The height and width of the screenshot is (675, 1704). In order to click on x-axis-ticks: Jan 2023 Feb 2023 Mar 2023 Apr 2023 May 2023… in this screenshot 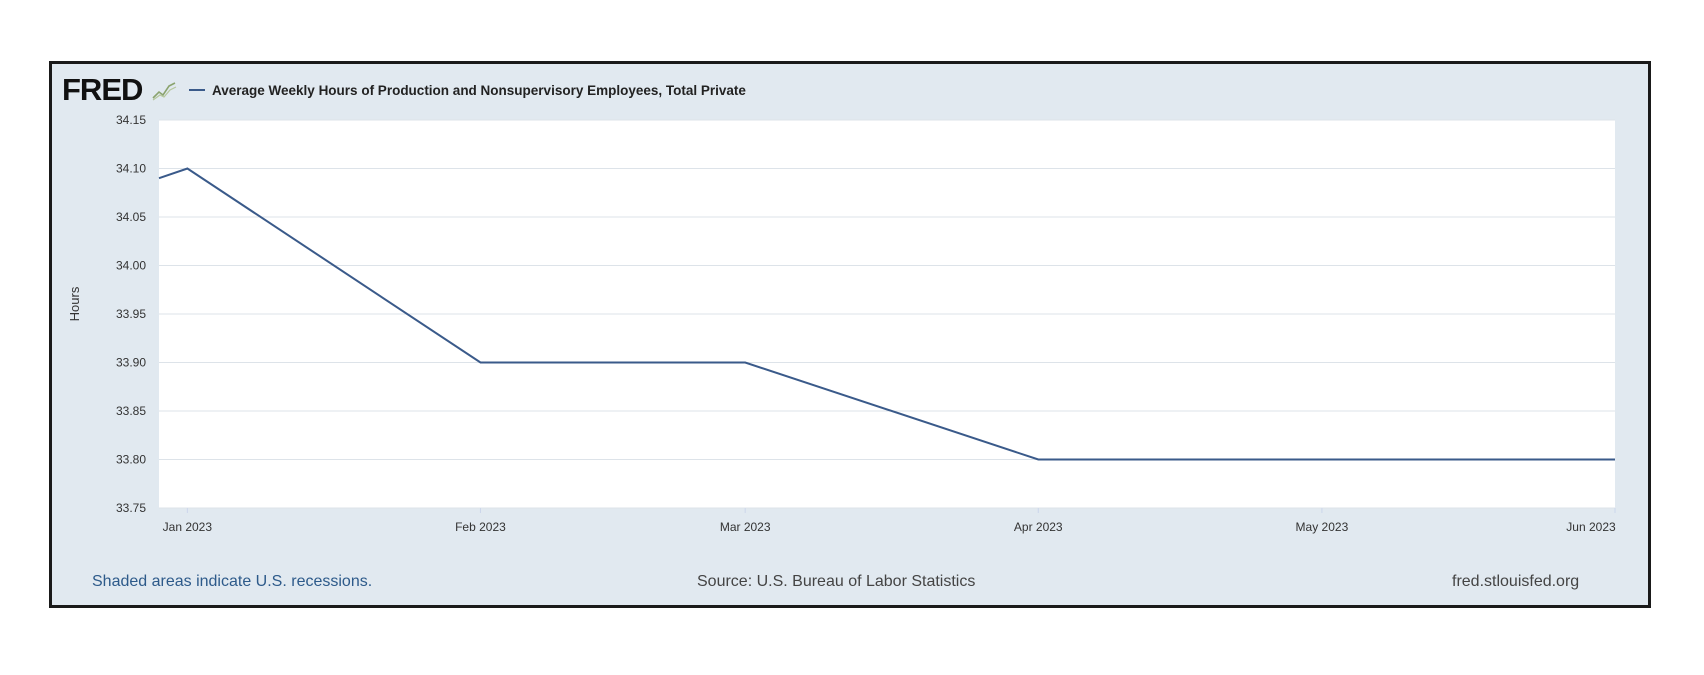, I will do `click(889, 521)`.